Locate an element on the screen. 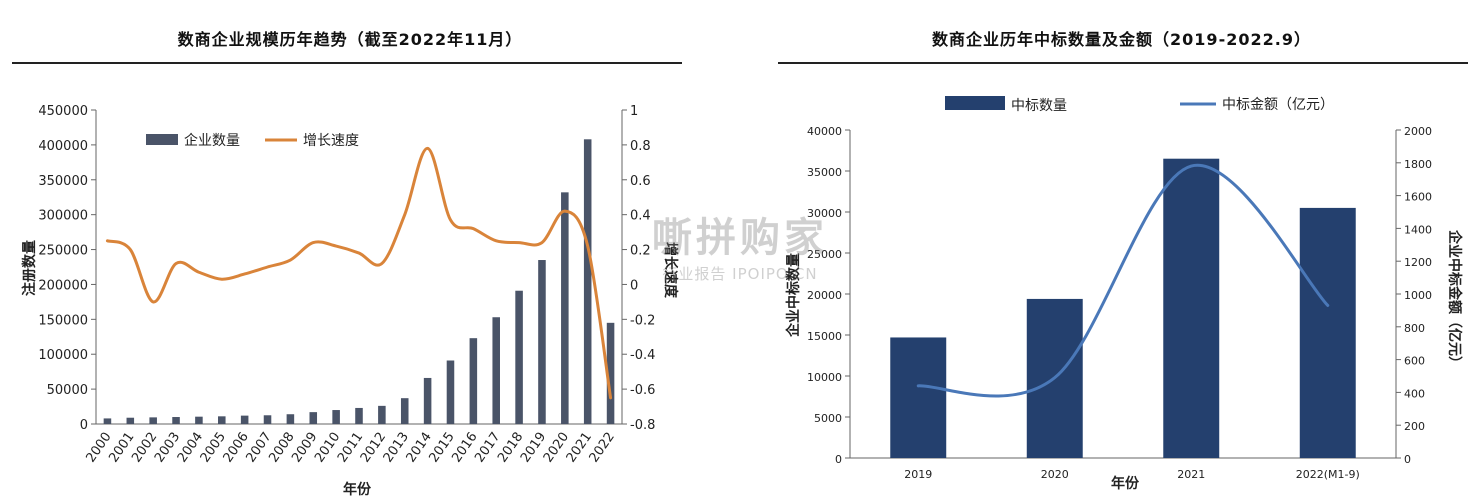 Image resolution: width=1473 pixels, height=501 pixels. y-axis-title: 企业中标数量 is located at coordinates (793, 295).